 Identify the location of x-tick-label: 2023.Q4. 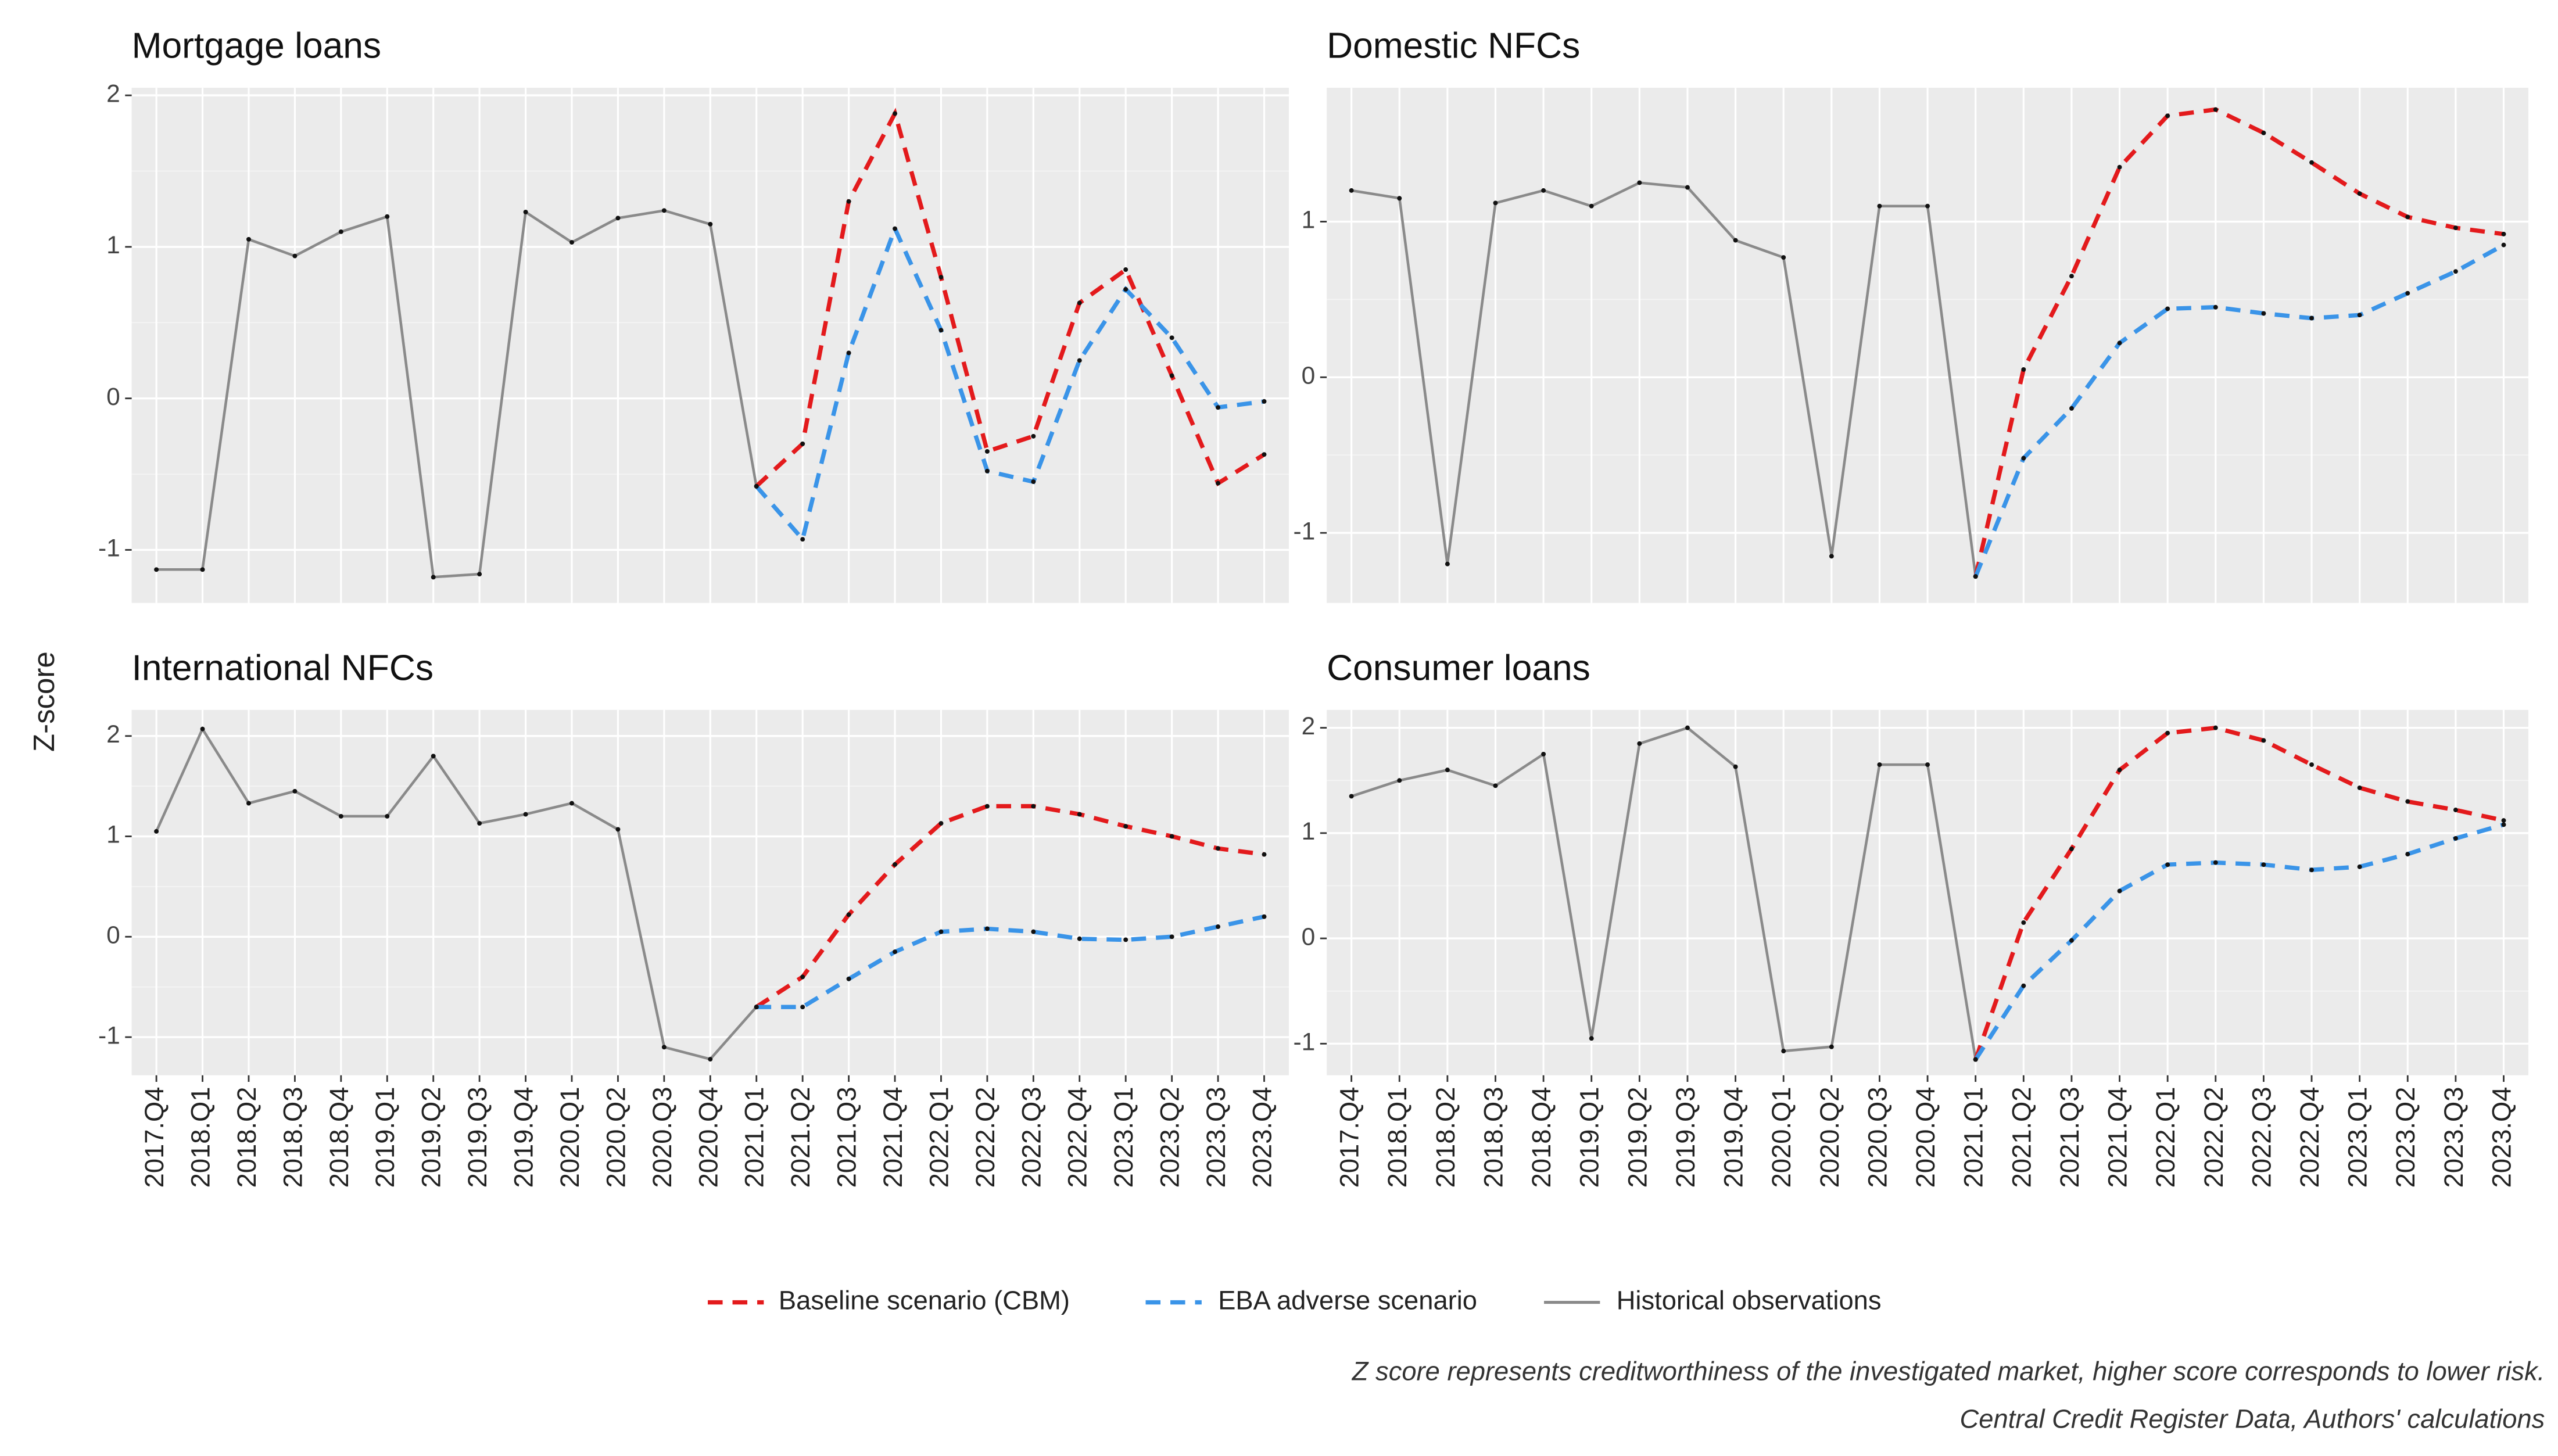
(1262, 1138).